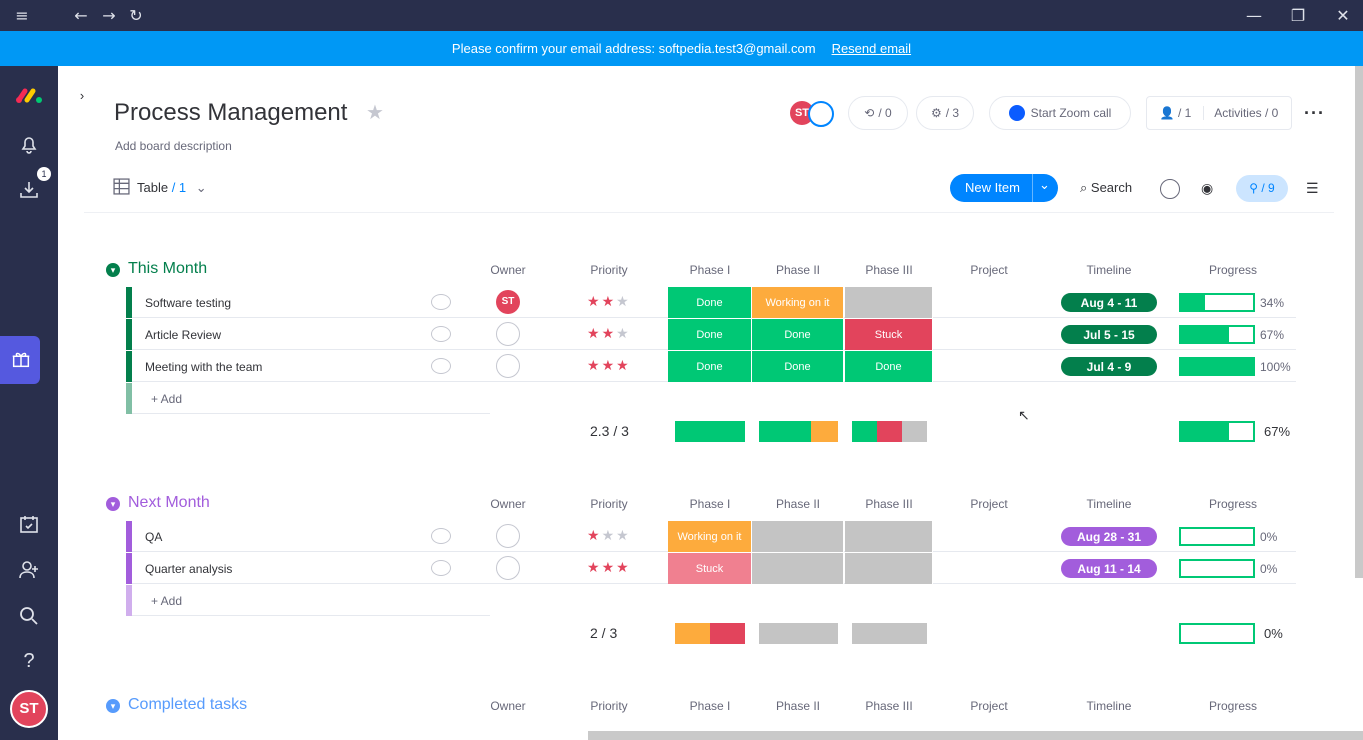 The height and width of the screenshot is (740, 1363). What do you see at coordinates (167, 399) in the screenshot?
I see `add-item-input: + Add` at bounding box center [167, 399].